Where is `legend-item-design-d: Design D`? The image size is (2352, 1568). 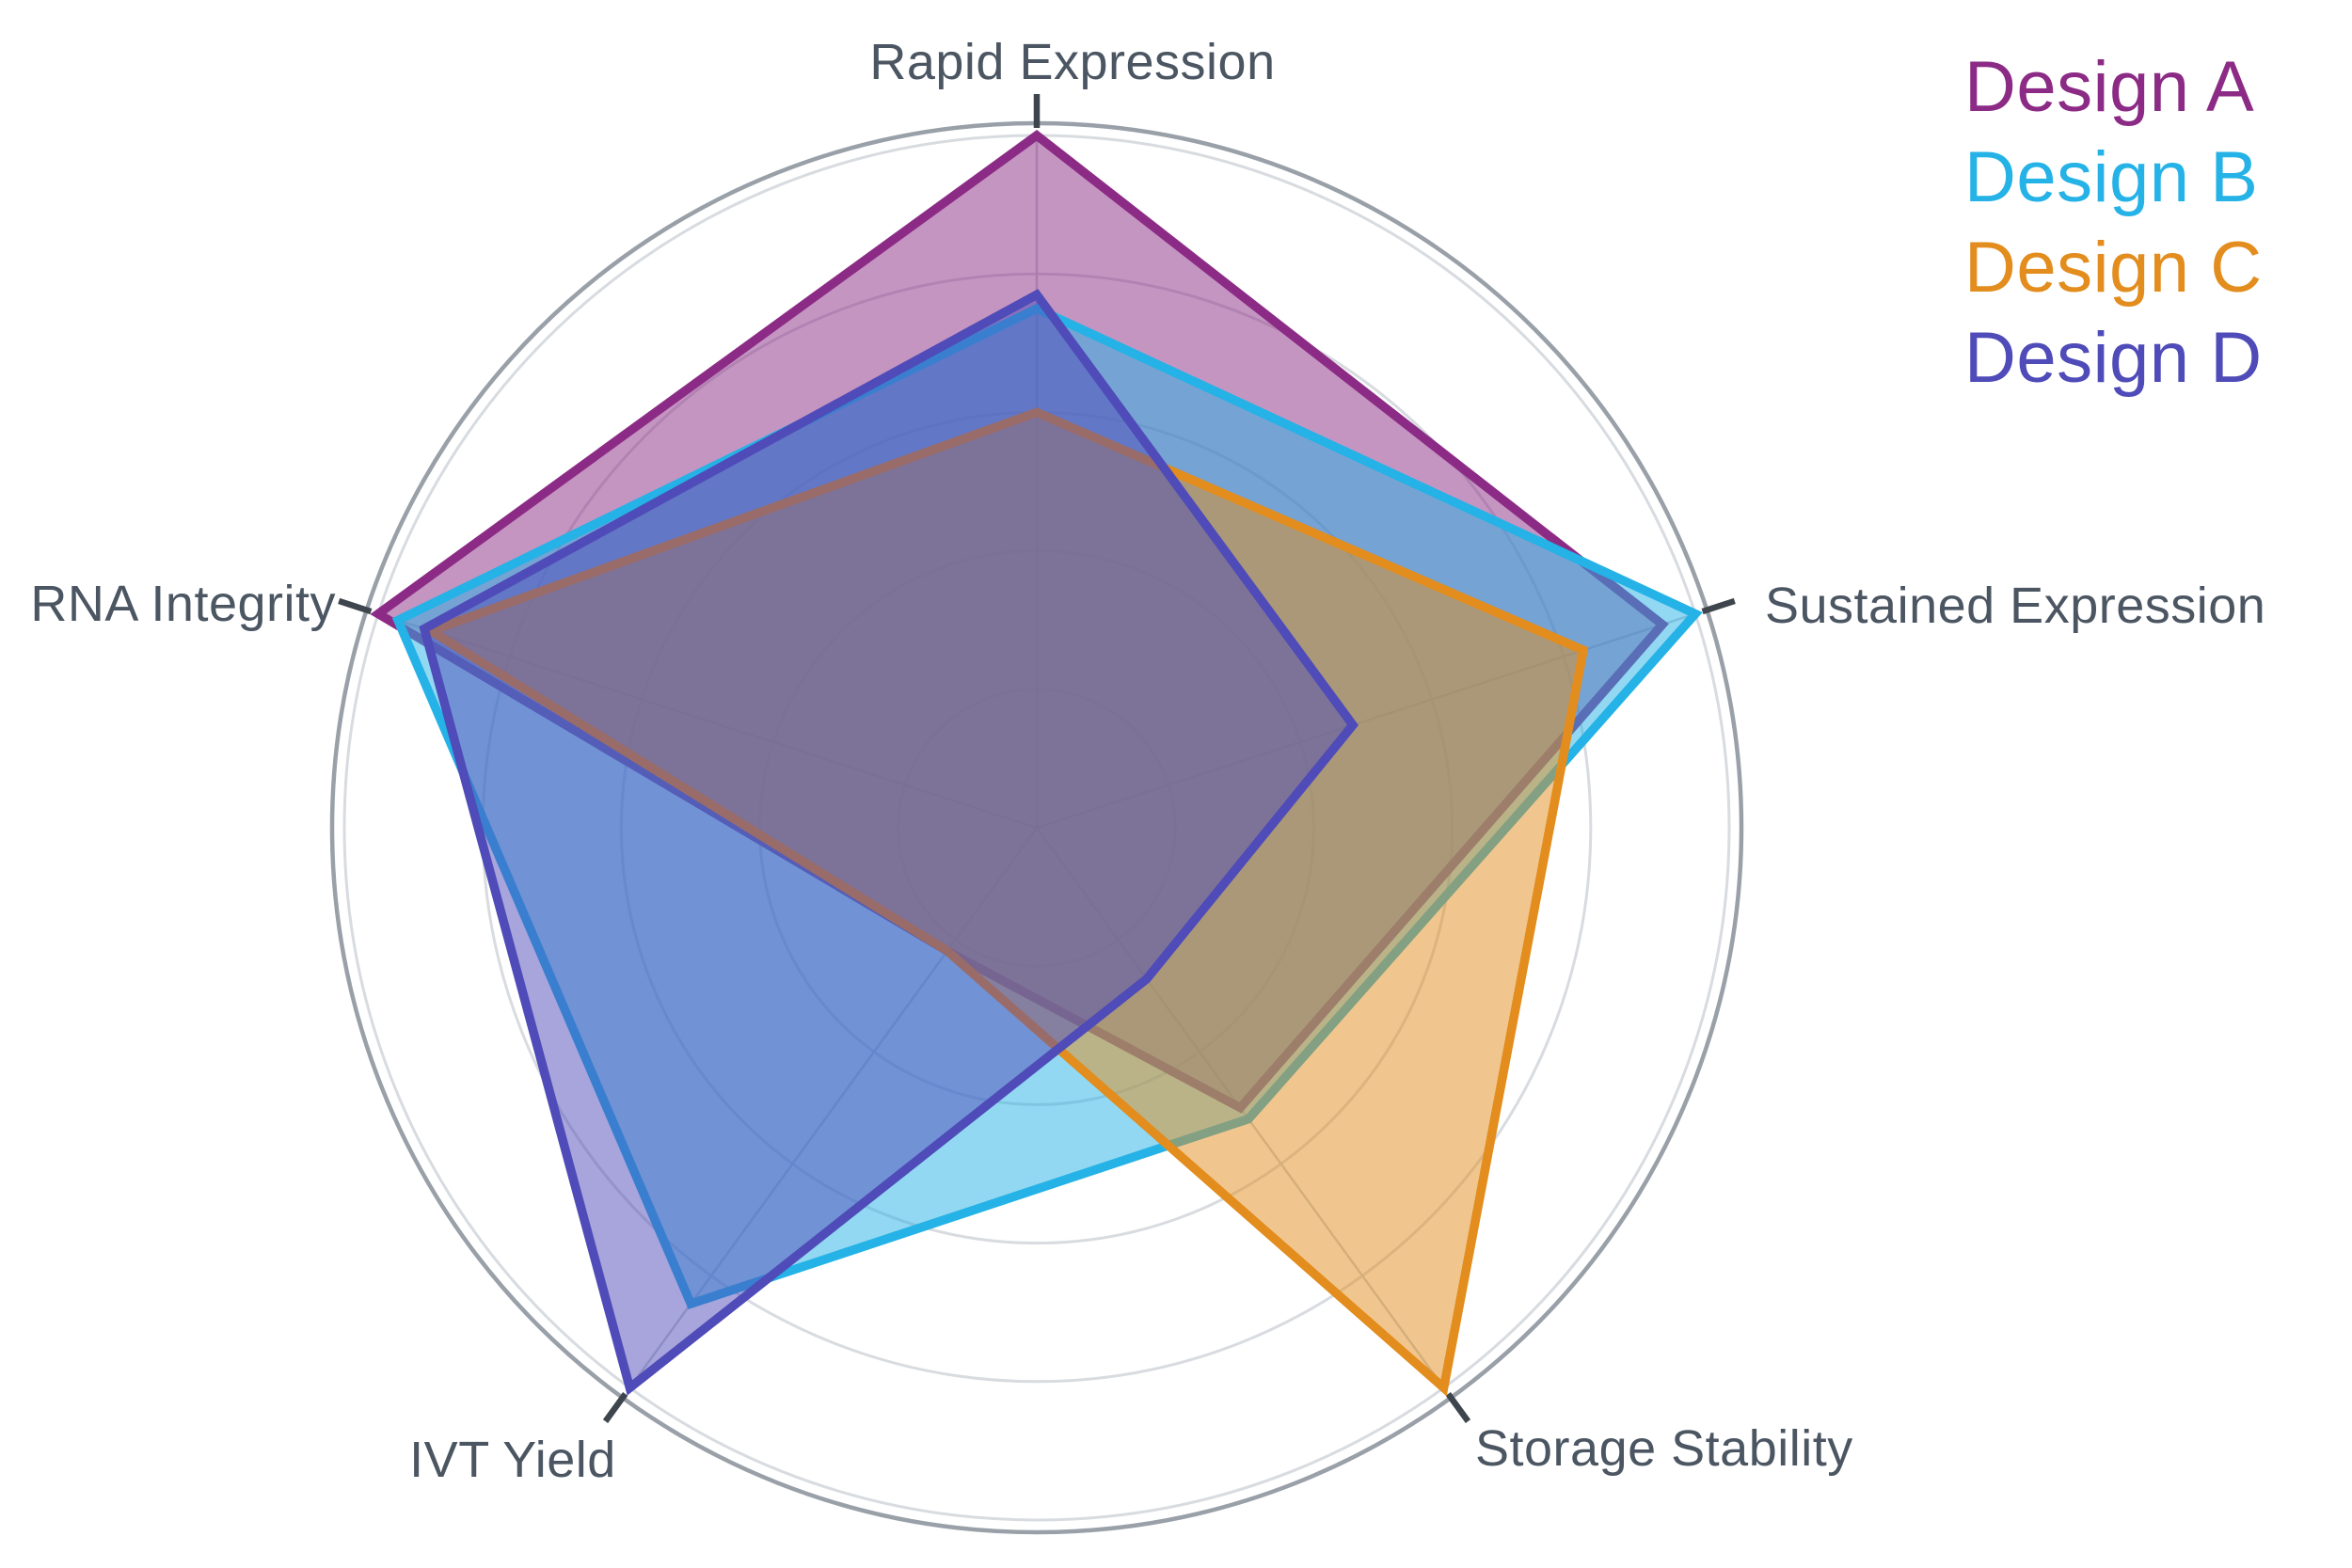 legend-item-design-d: Design D is located at coordinates (2113, 358).